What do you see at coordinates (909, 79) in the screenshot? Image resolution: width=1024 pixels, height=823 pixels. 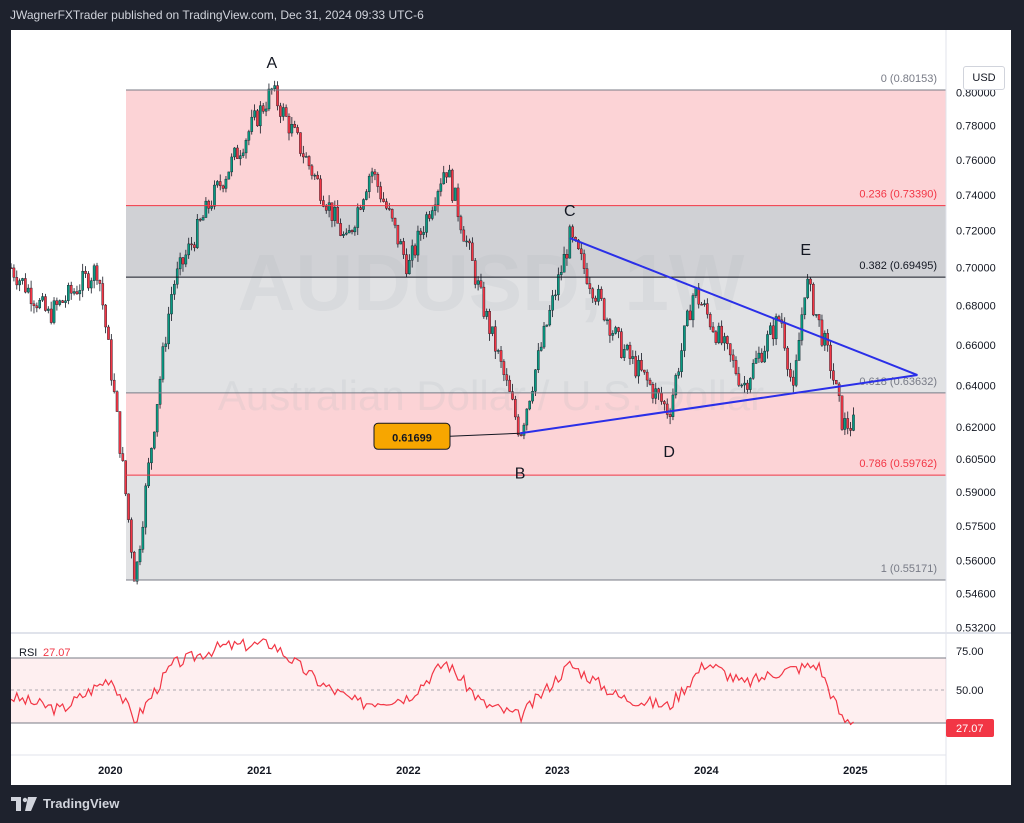 I see `fib-label: 0 (0.80153)` at bounding box center [909, 79].